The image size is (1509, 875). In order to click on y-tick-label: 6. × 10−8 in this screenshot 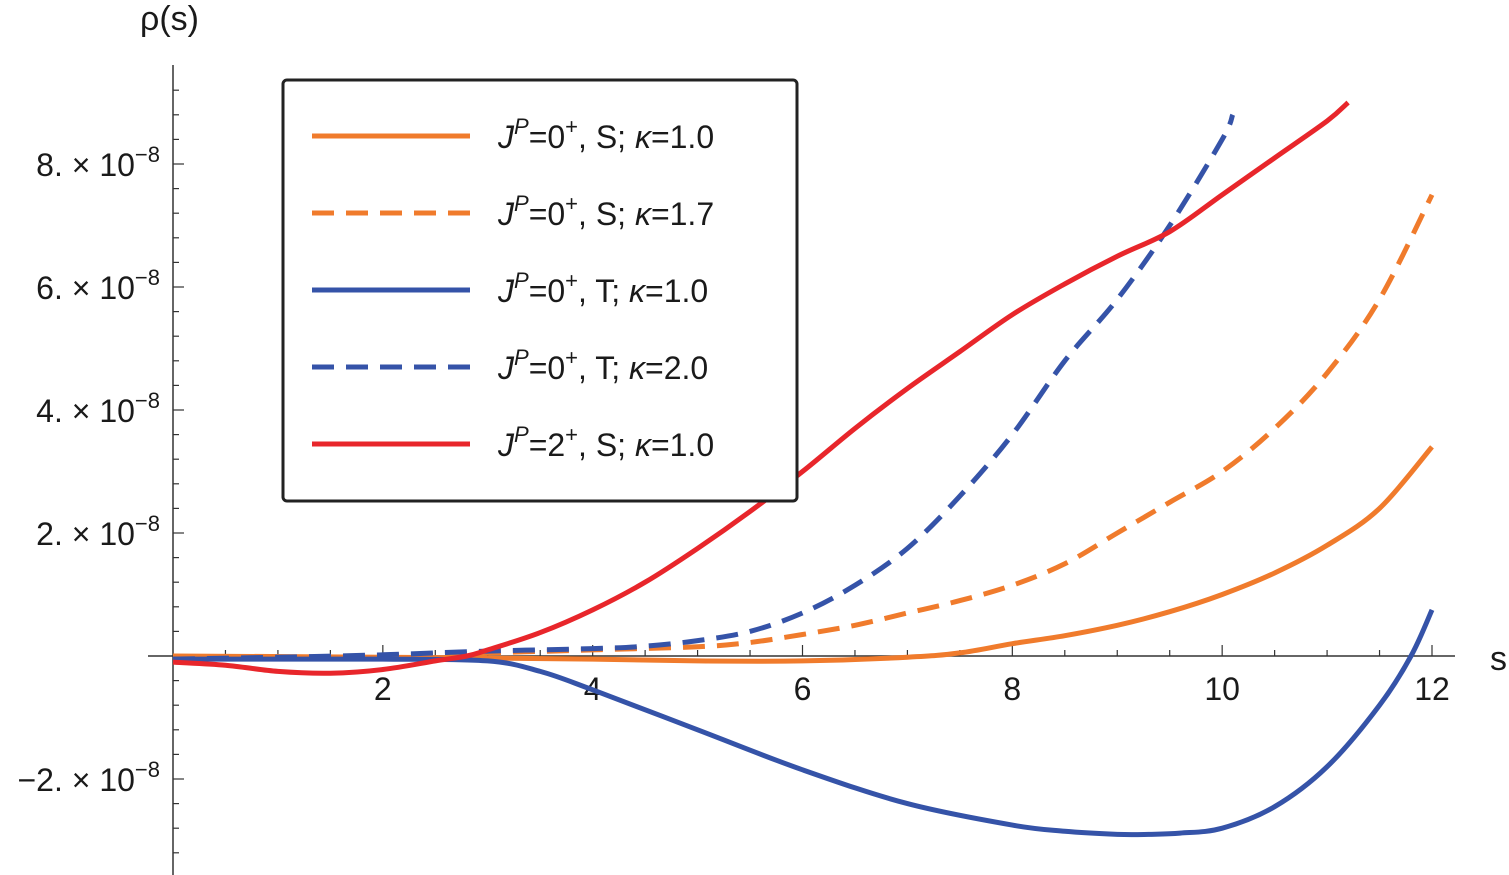, I will do `click(98, 285)`.